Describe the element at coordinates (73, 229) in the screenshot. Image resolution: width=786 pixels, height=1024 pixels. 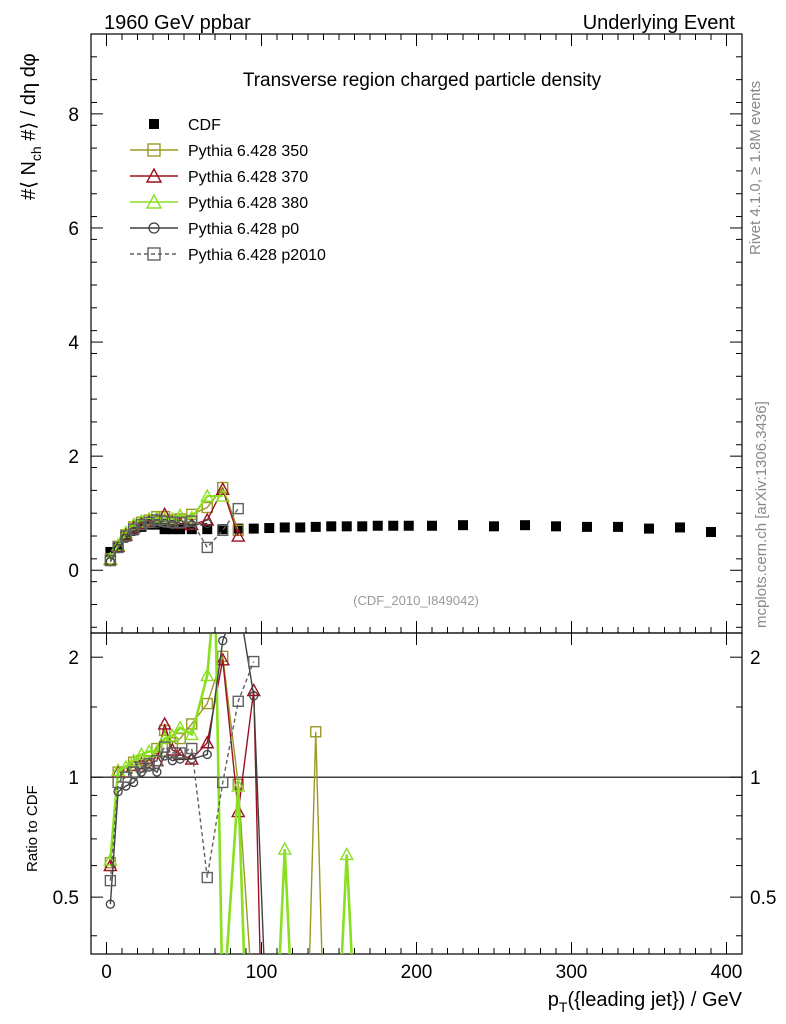
I see `y-tick-label: 6` at that location.